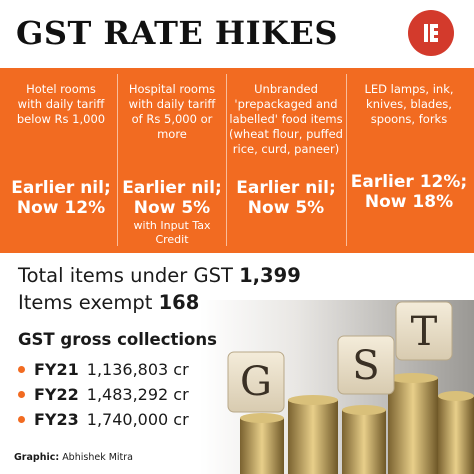 The width and height of the screenshot is (474, 474). I want to click on total-items-line: Total items under GST 1,399, so click(159, 275).